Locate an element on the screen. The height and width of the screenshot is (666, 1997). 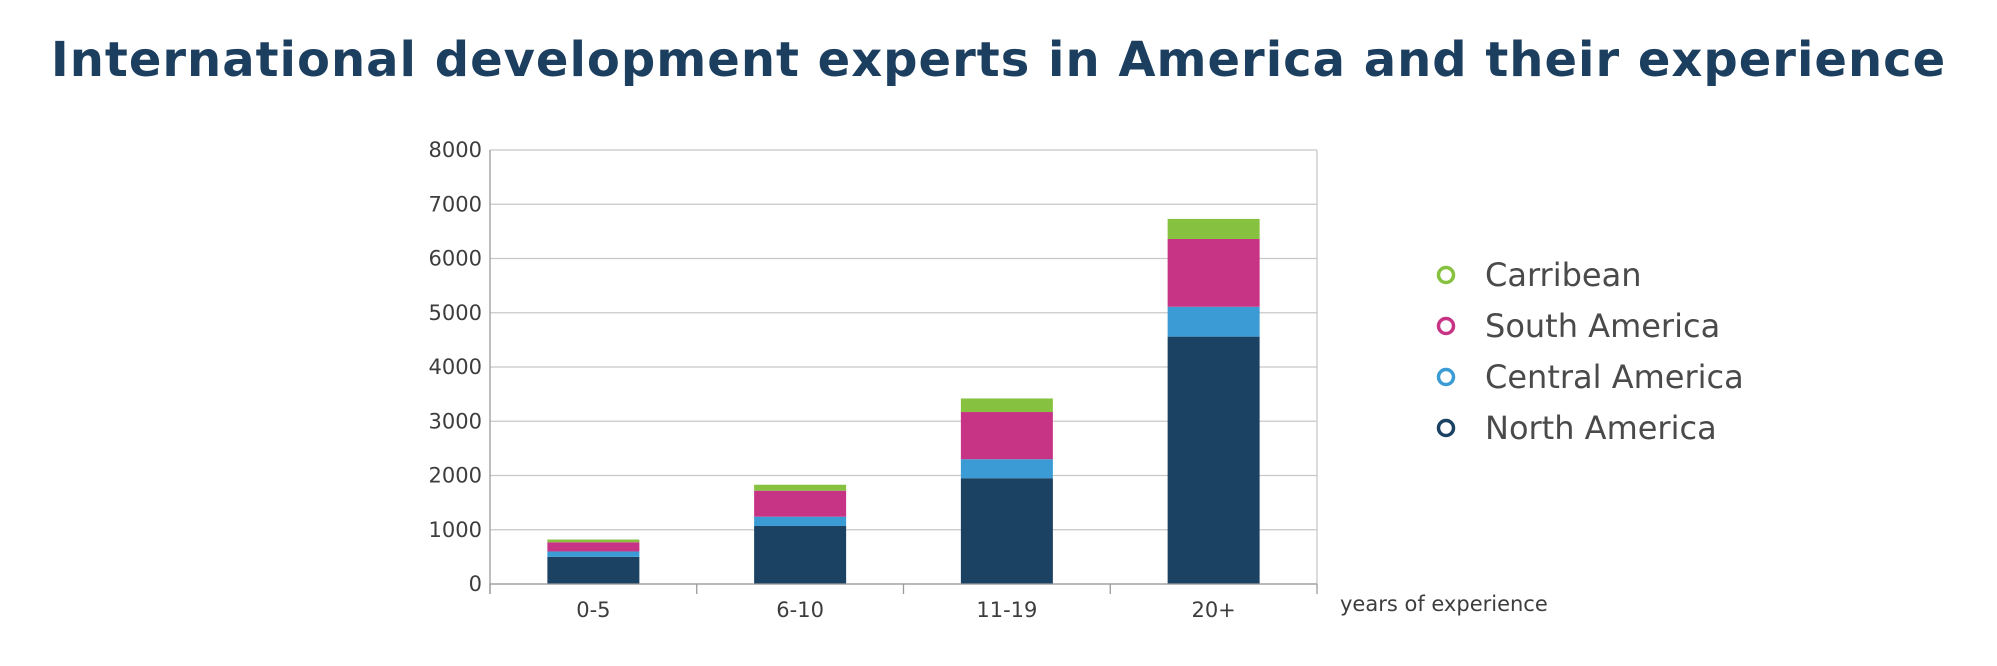
legend-item: South America is located at coordinates (1578, 326).